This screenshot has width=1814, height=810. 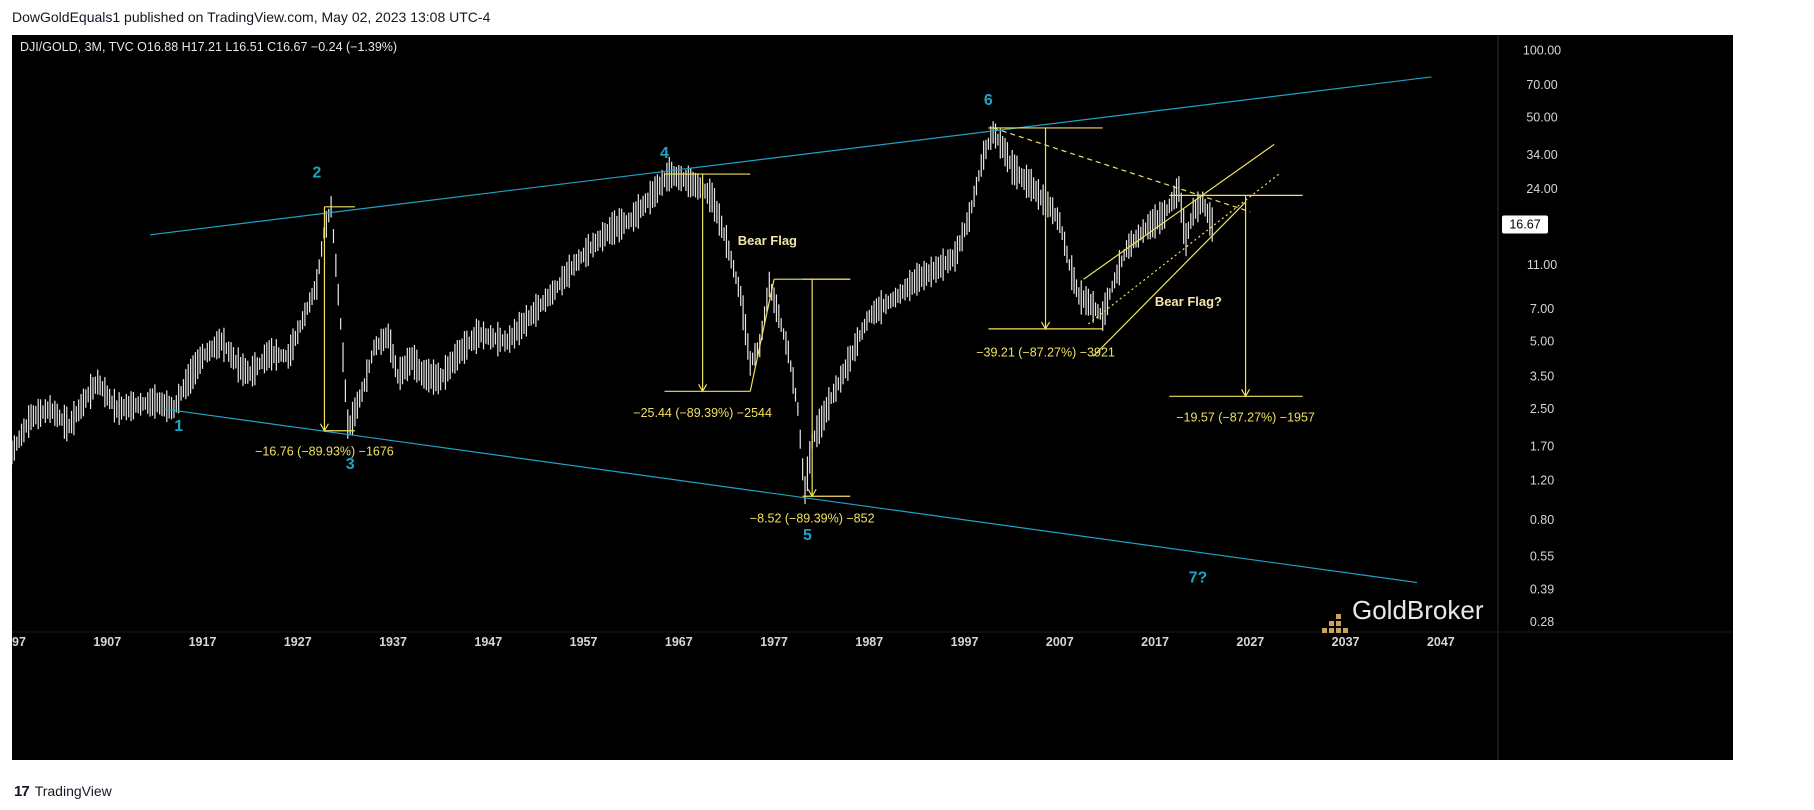 What do you see at coordinates (1335, 623) in the screenshot?
I see `goldbroker-logo-icon` at bounding box center [1335, 623].